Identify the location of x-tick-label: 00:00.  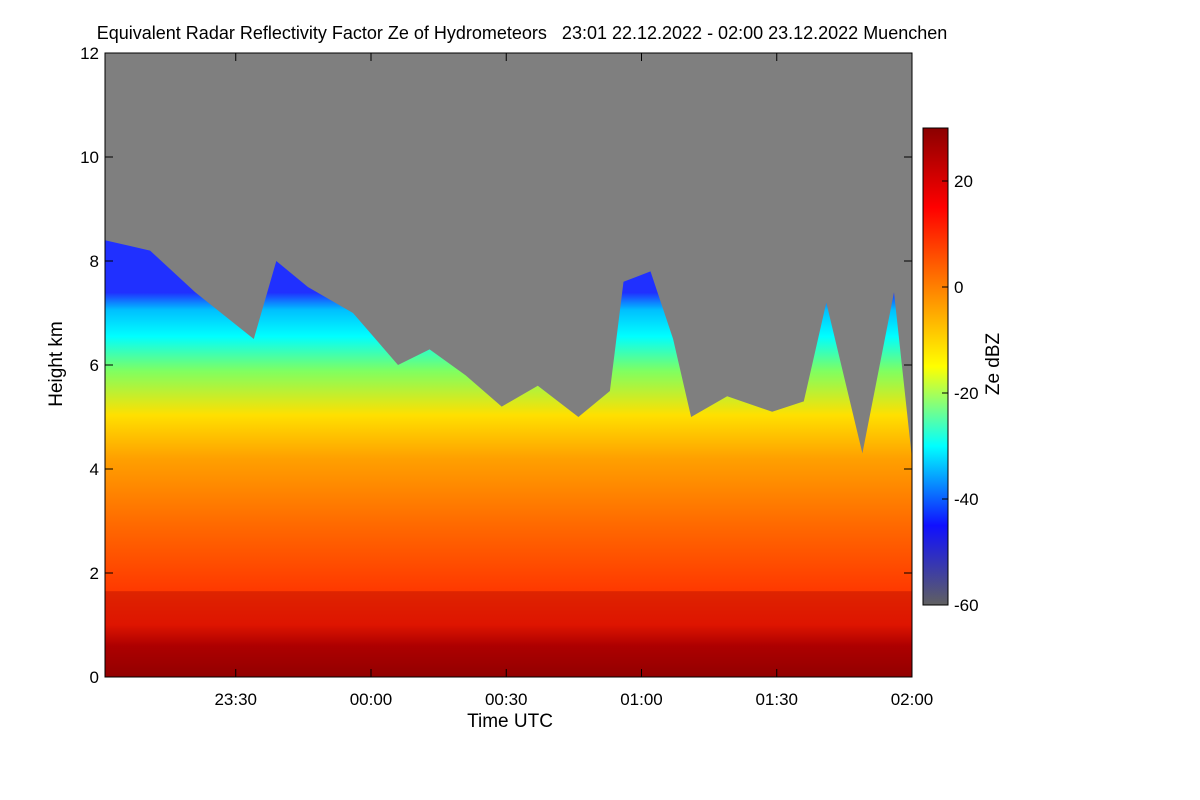
(371, 699).